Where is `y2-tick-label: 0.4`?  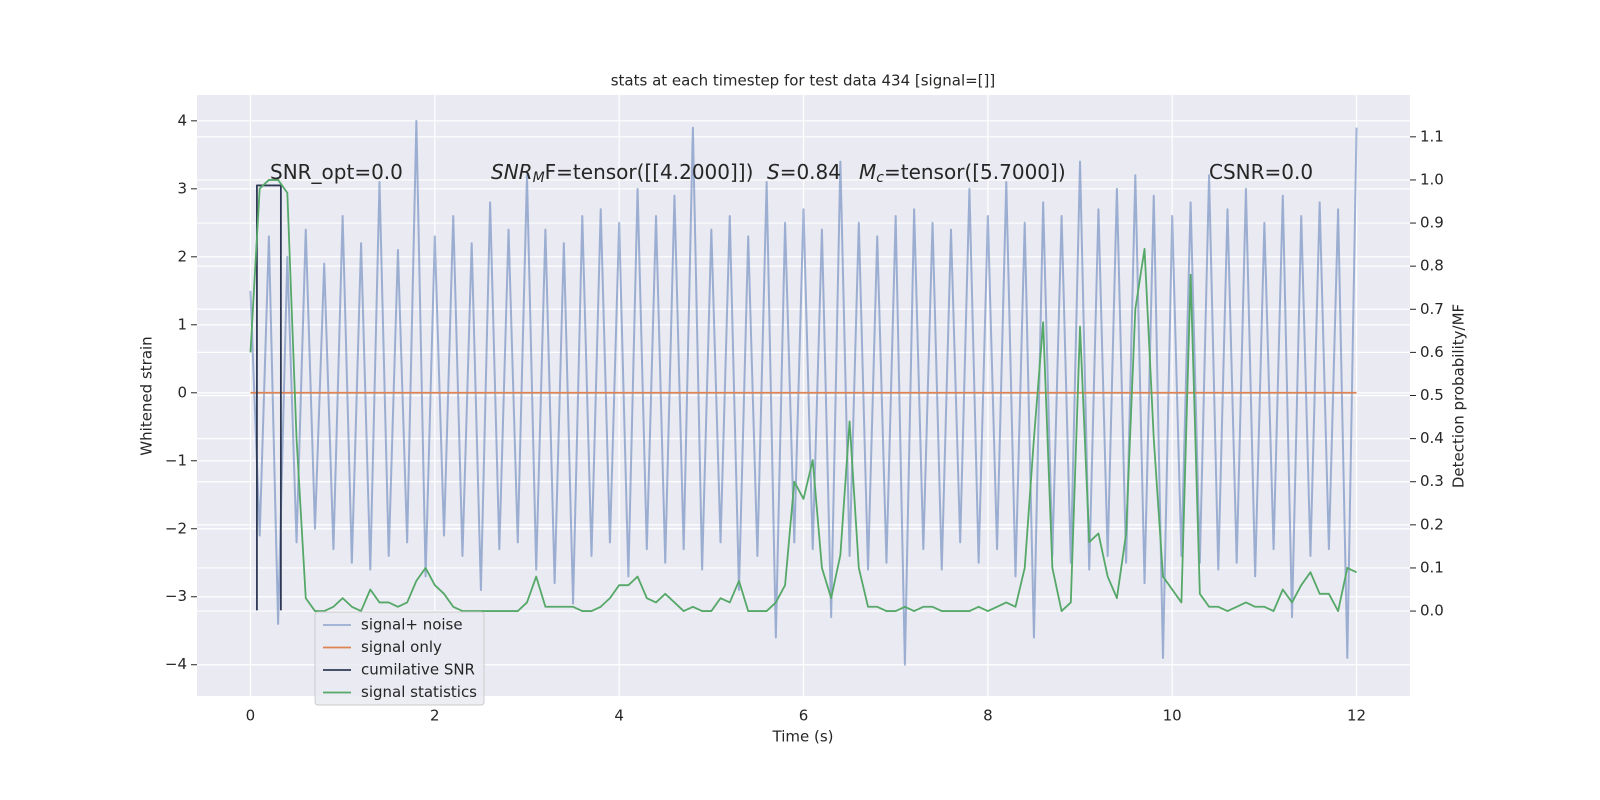
y2-tick-label: 0.4 is located at coordinates (1432, 438).